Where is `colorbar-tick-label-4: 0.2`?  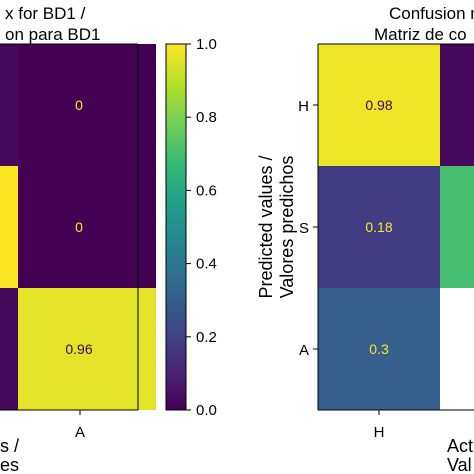
colorbar-tick-label-4: 0.2 is located at coordinates (206, 337).